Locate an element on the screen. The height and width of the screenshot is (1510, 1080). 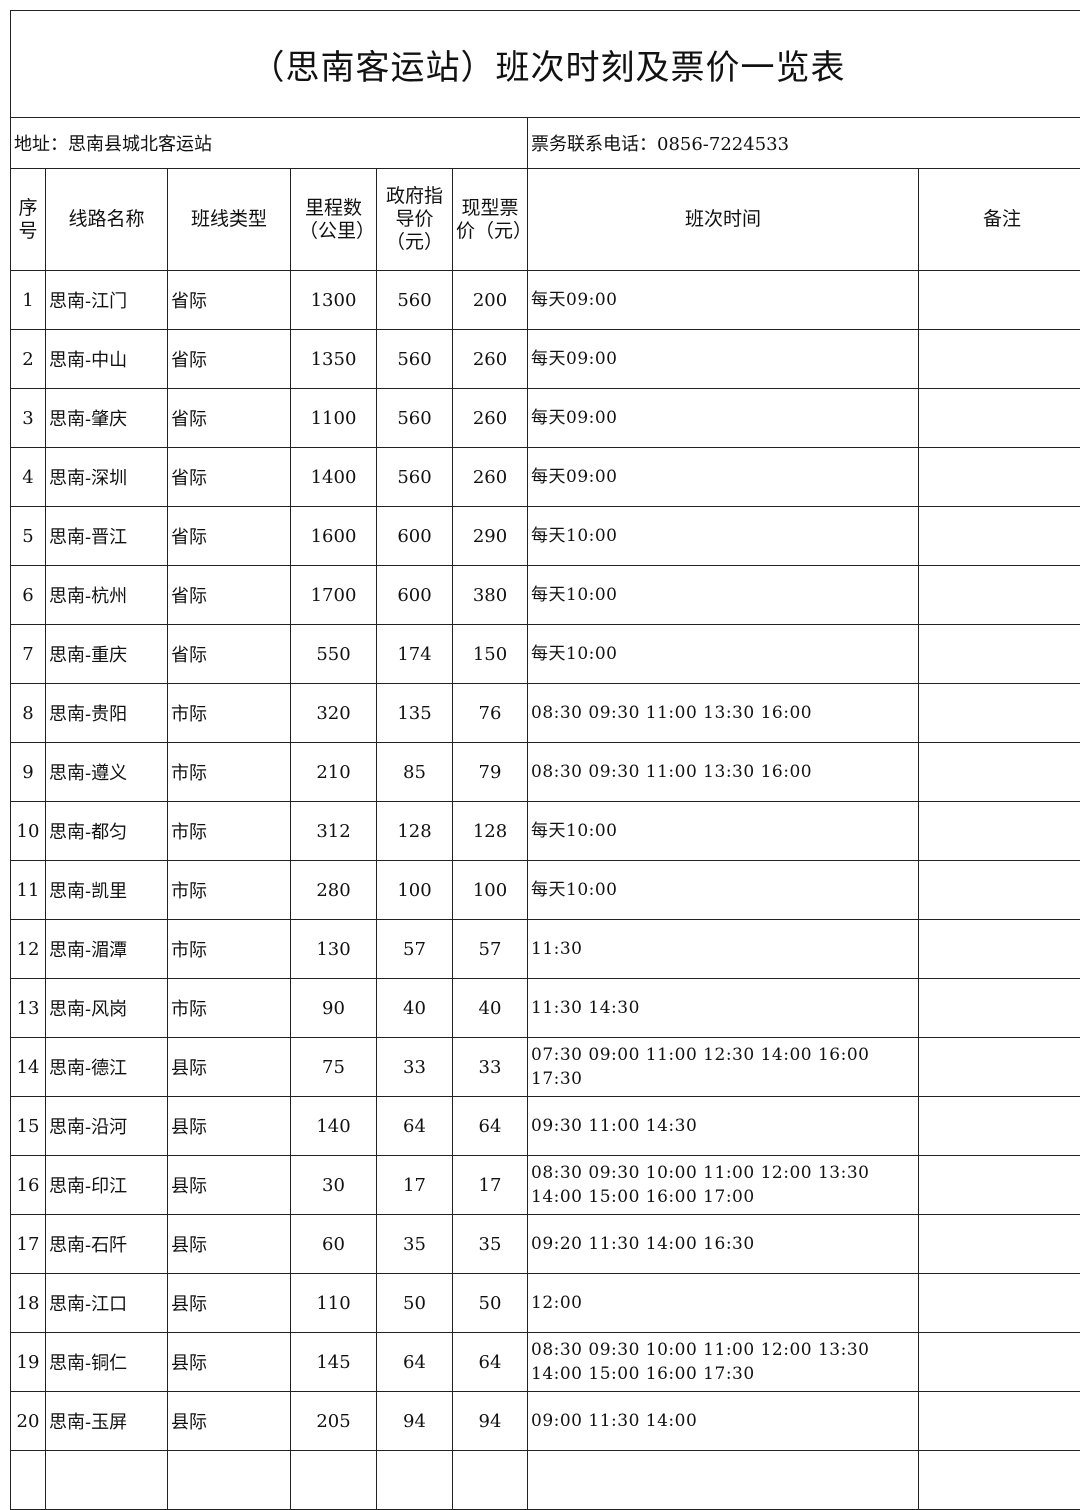
col-distance: 90 is located at coordinates (334, 1008).